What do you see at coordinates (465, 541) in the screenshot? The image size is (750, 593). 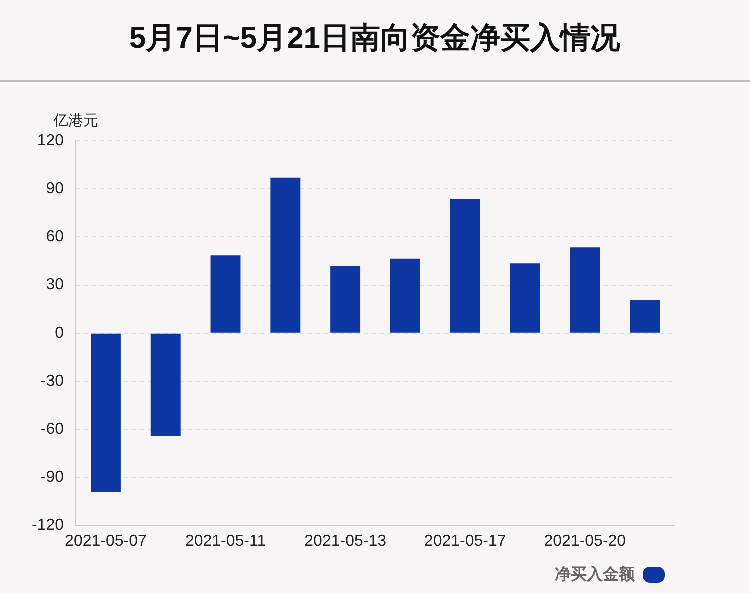 I see `x-tick-label: 2021-05-17` at bounding box center [465, 541].